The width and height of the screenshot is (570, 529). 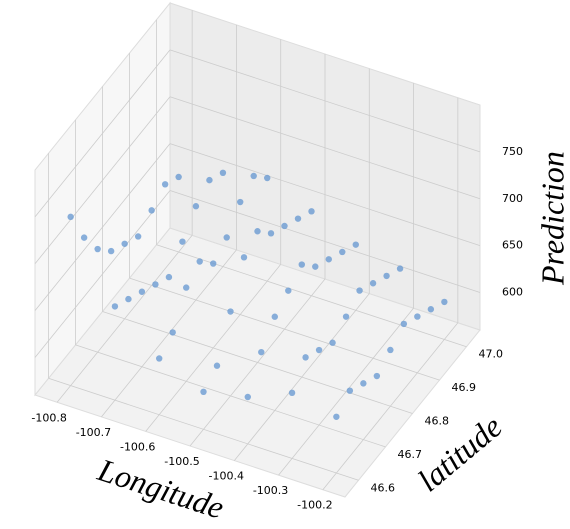 I want to click on z-tick-label: 650, so click(x=512, y=245).